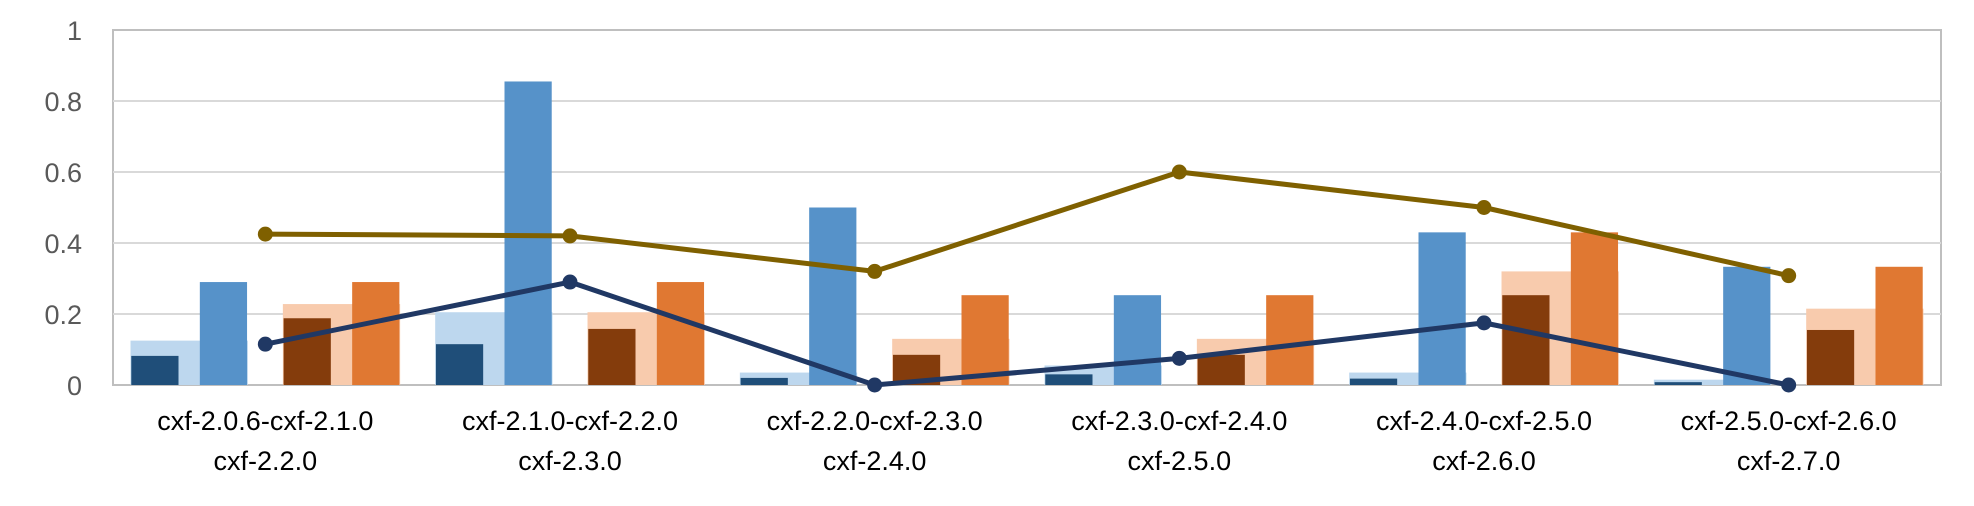 The image size is (1974, 506). Describe the element at coordinates (266, 461) in the screenshot. I see `x-category-label: cxf-2.2.0` at that location.